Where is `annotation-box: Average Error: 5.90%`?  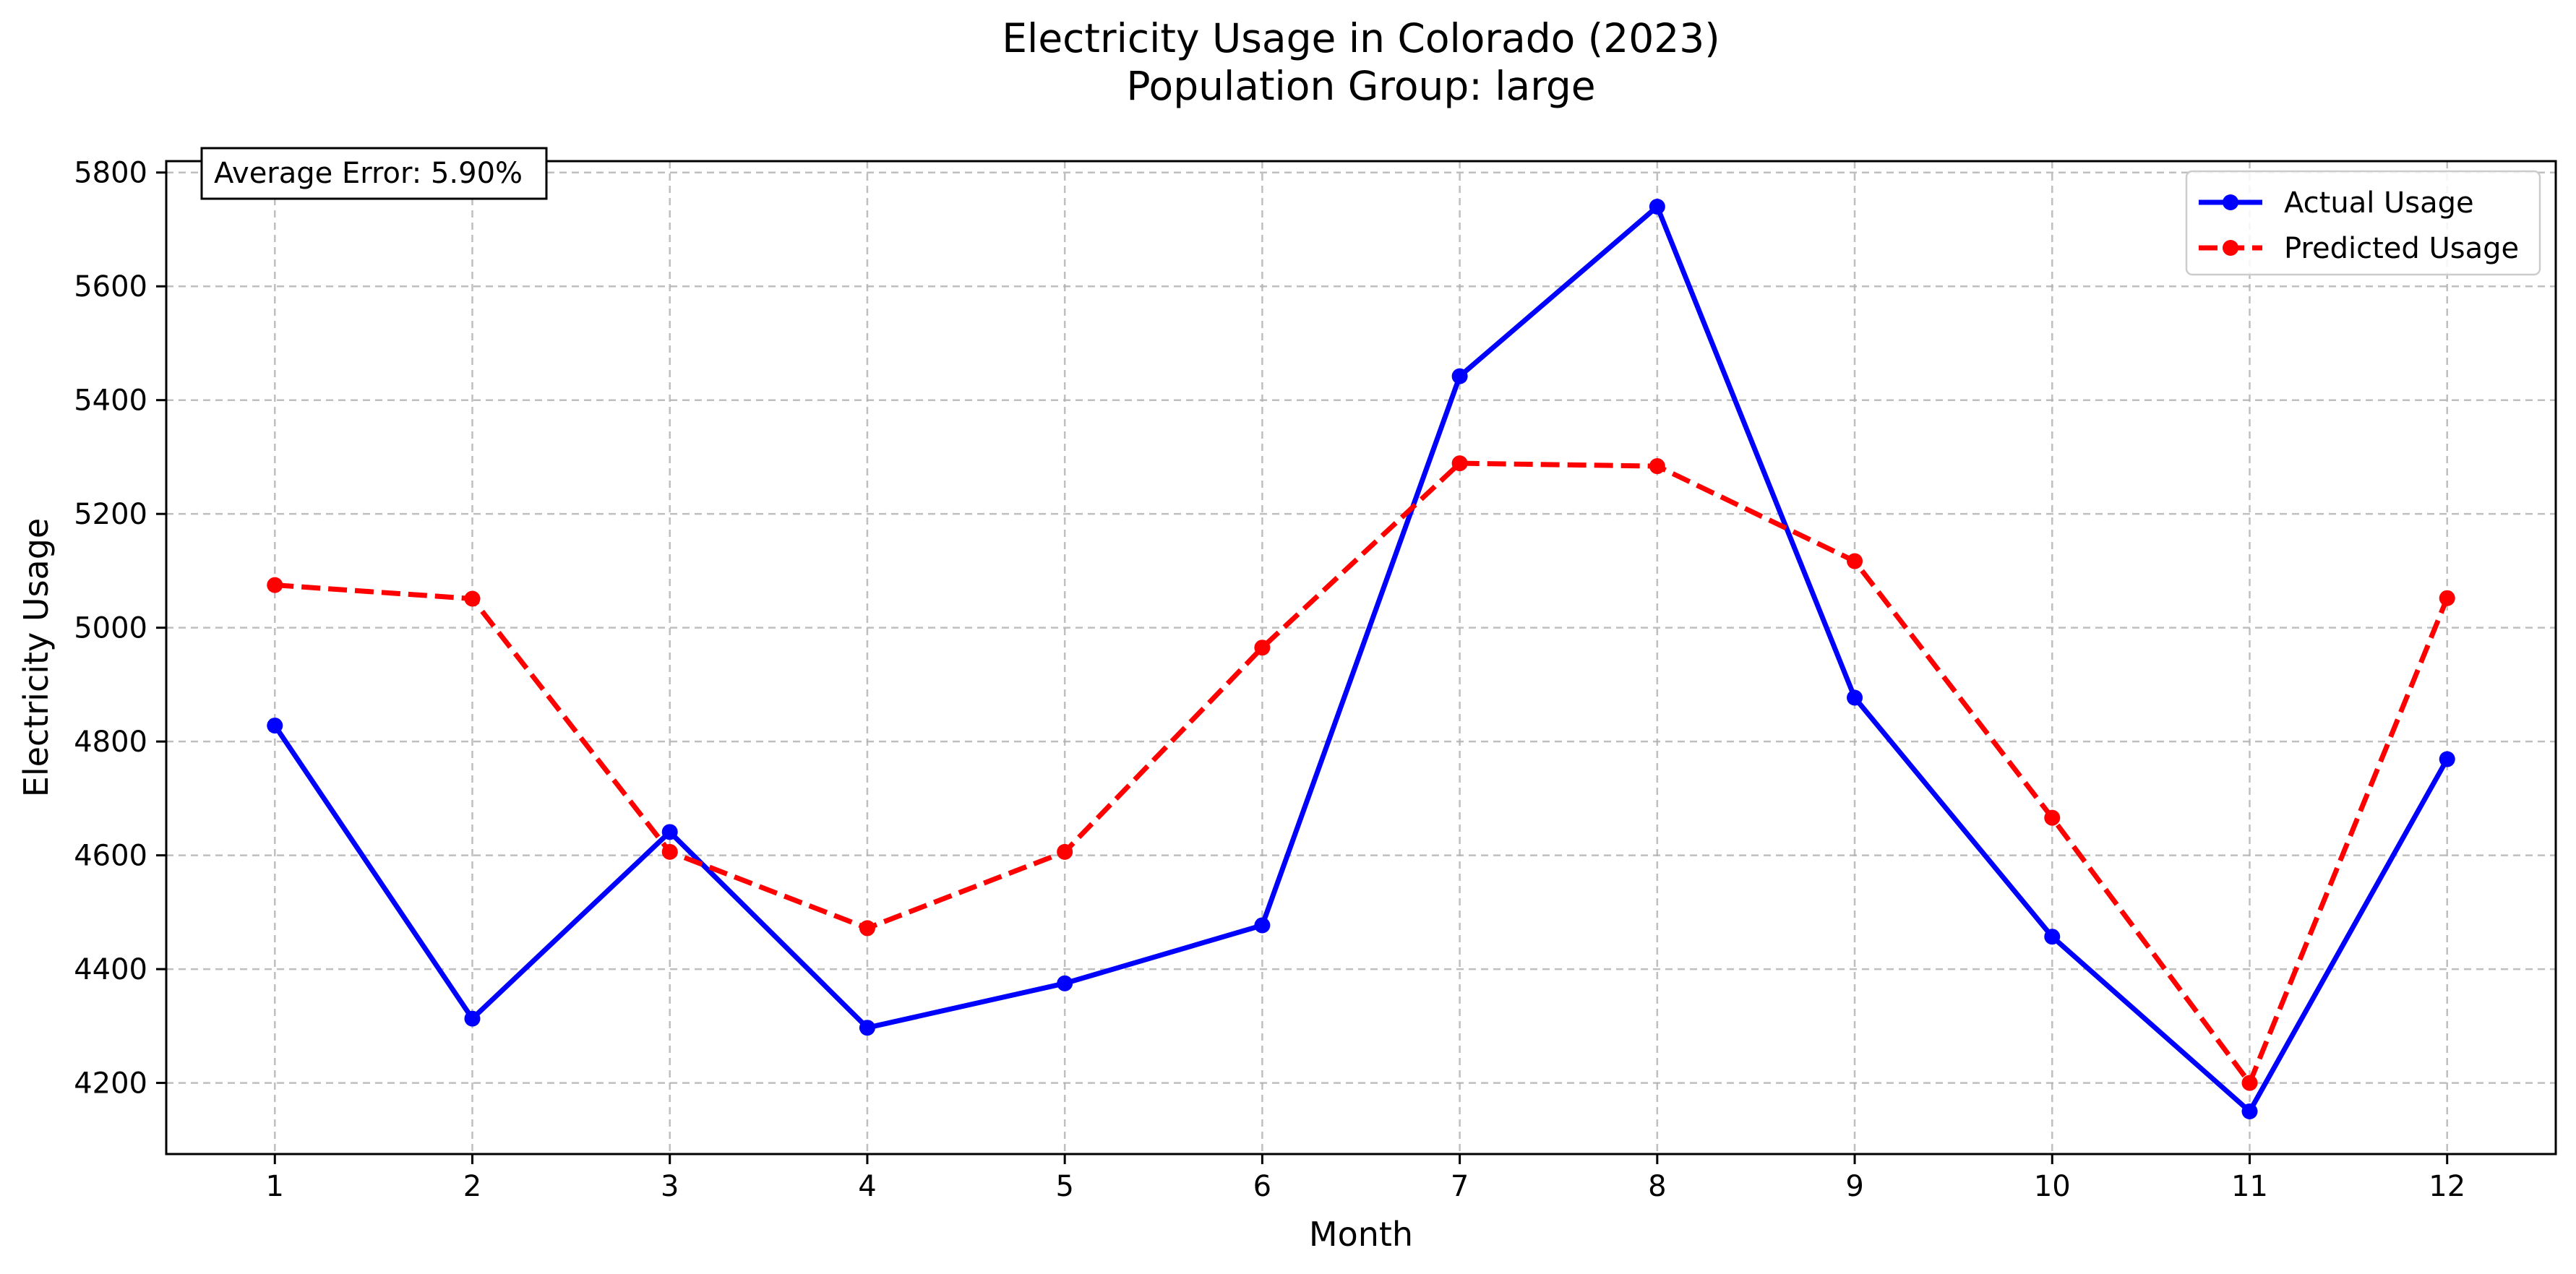
annotation-box: Average Error: 5.90% is located at coordinates (374, 173).